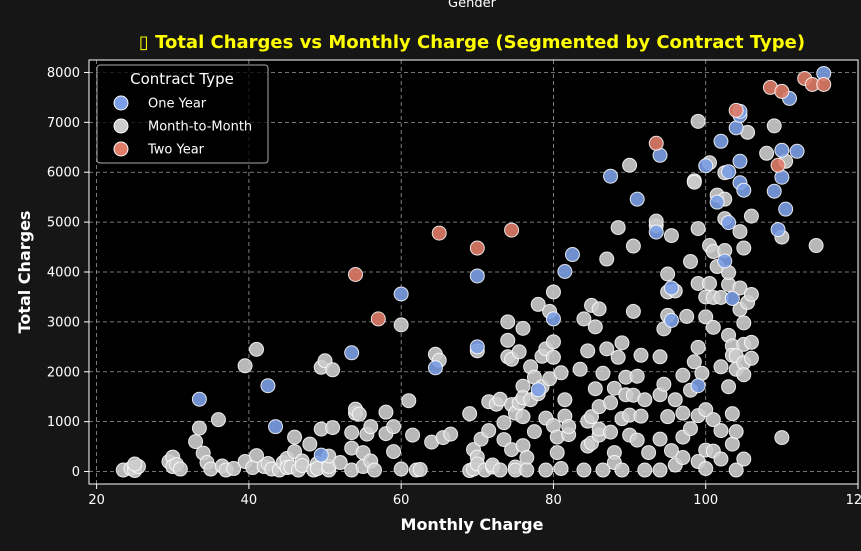 Image resolution: width=861 pixels, height=551 pixels. I want to click on y-tick-label: 4000, so click(63, 273).